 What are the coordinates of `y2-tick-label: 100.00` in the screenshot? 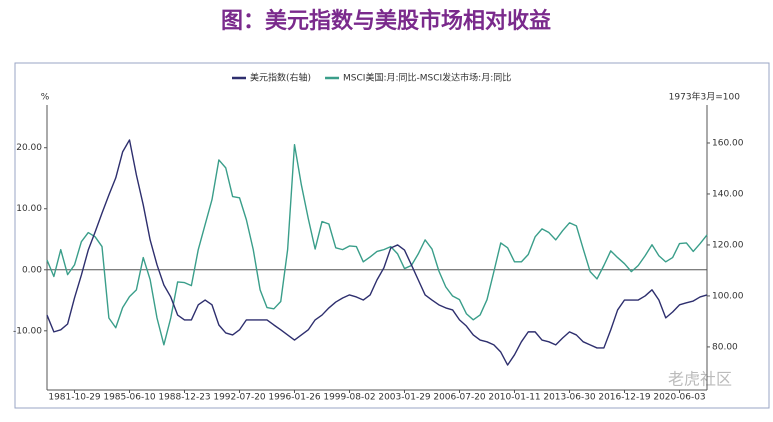 It's located at (728, 296).